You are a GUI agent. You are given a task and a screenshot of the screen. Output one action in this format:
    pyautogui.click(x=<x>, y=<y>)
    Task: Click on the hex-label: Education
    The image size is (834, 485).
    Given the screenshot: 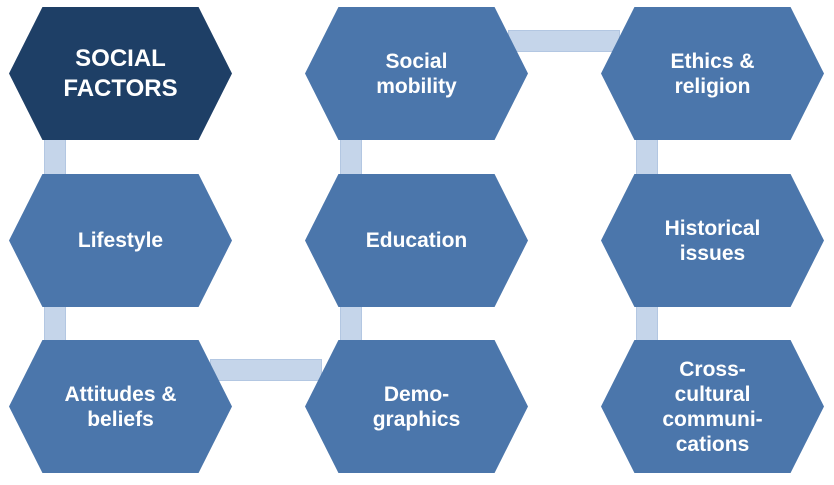 What is the action you would take?
    pyautogui.click(x=416, y=240)
    